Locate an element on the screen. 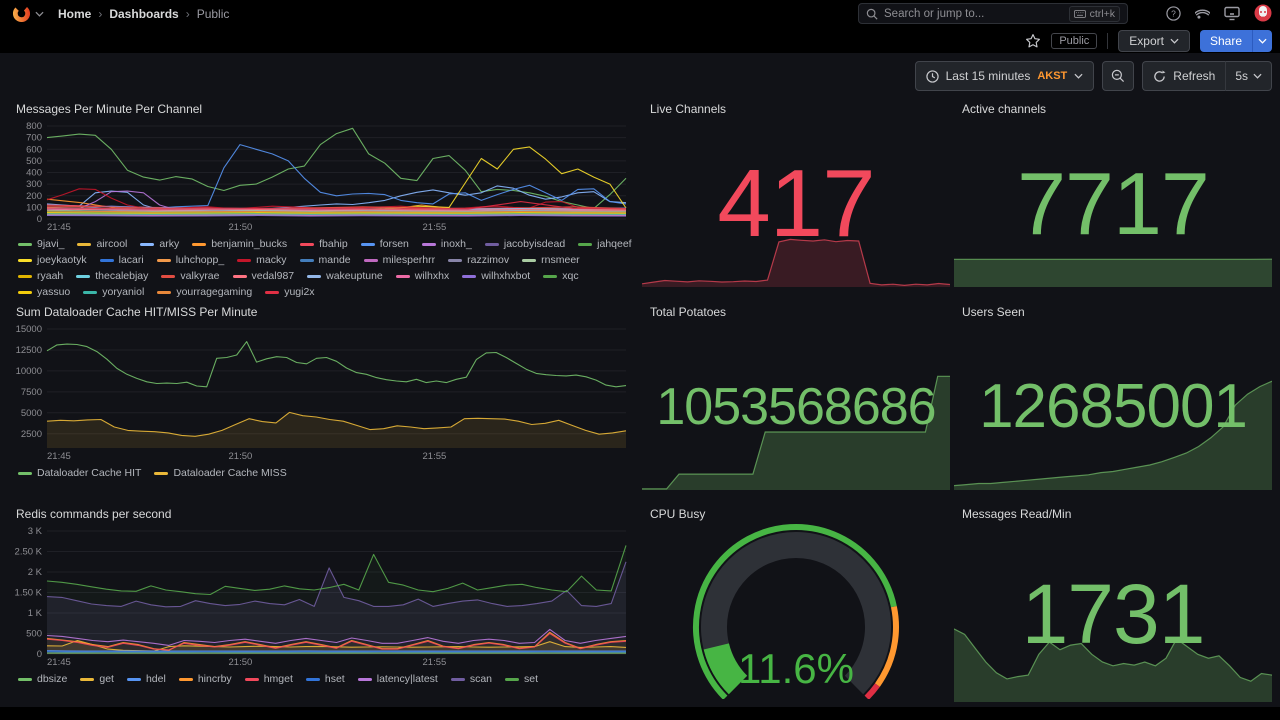 The image size is (1280, 720). y-axis-tick-label: 2500 is located at coordinates (31, 434).